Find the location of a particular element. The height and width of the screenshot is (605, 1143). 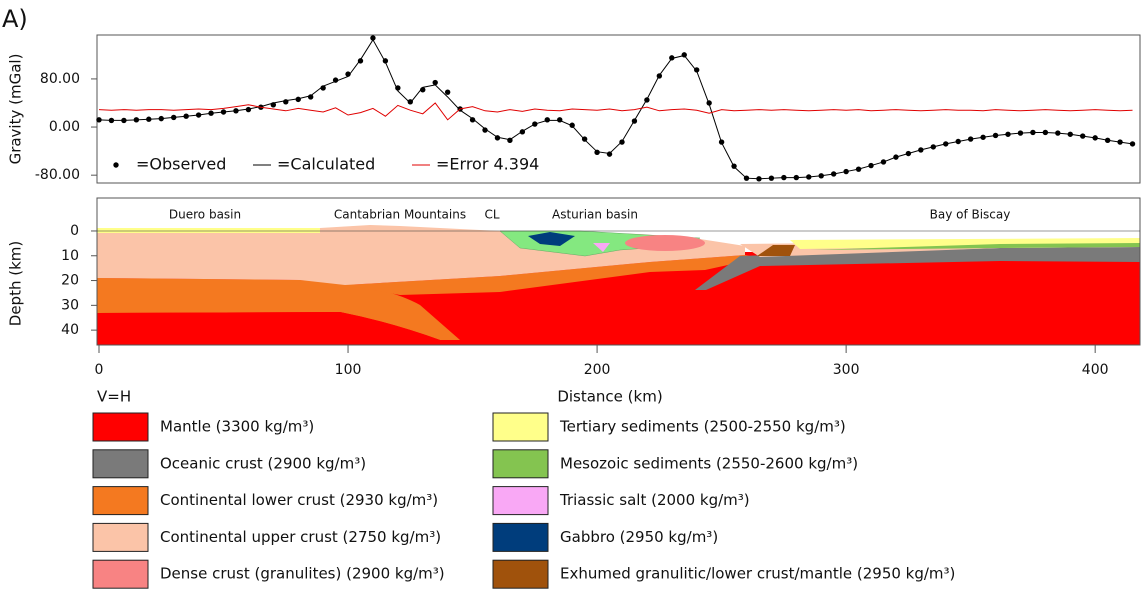

legend-label: Mantle (3300 kg/m³) is located at coordinates (237, 427).